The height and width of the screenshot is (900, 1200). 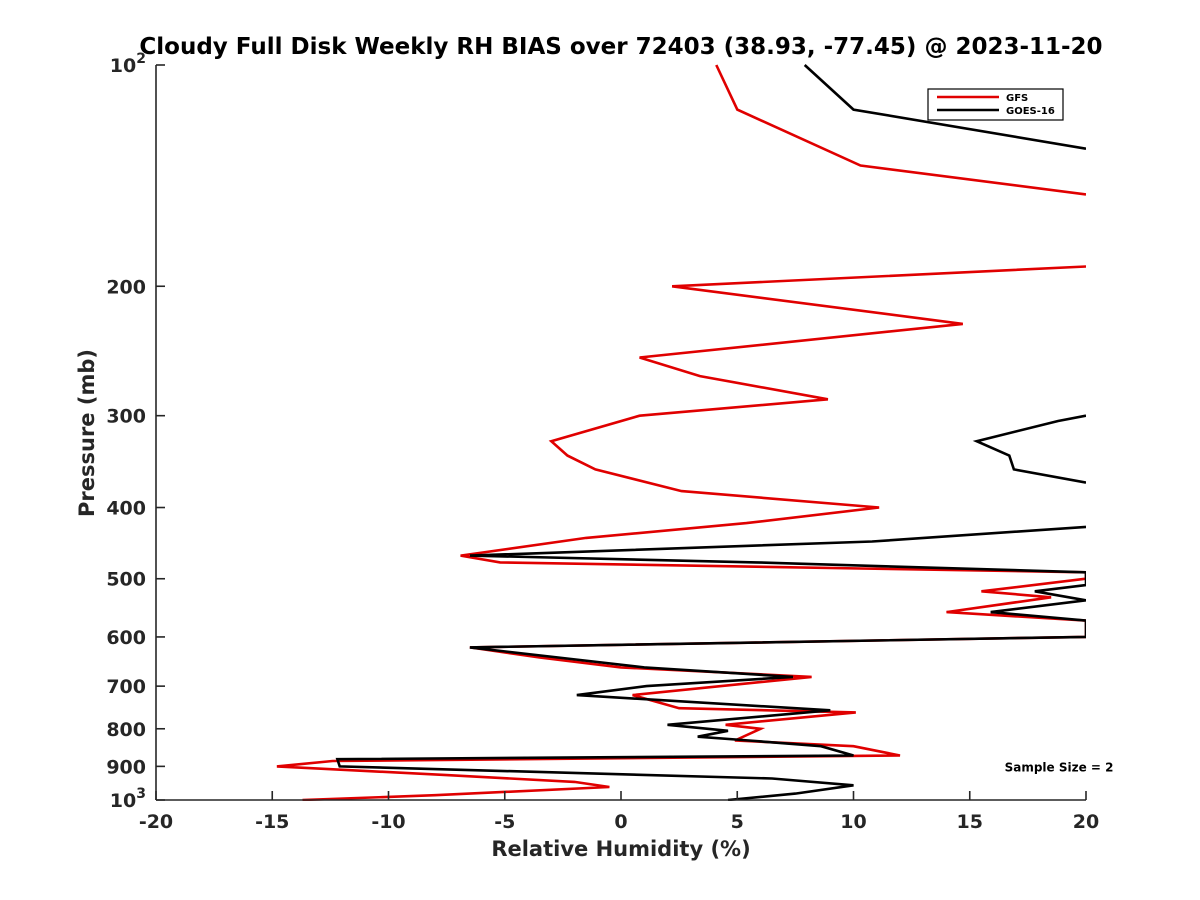 I want to click on y-tick-label: 800, so click(x=126, y=730).